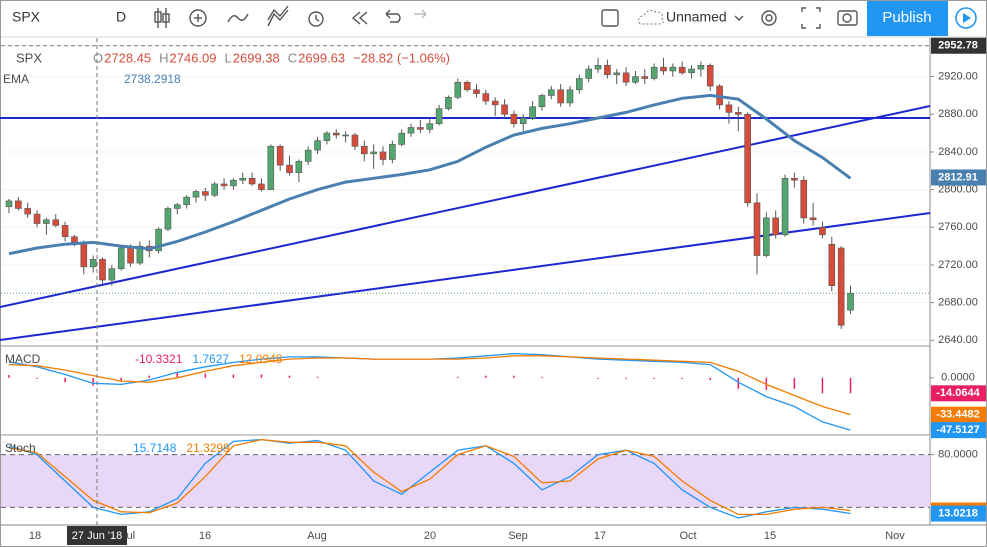  Describe the element at coordinates (321, 57) in the screenshot. I see `ohlc-value: 2699.63` at that location.